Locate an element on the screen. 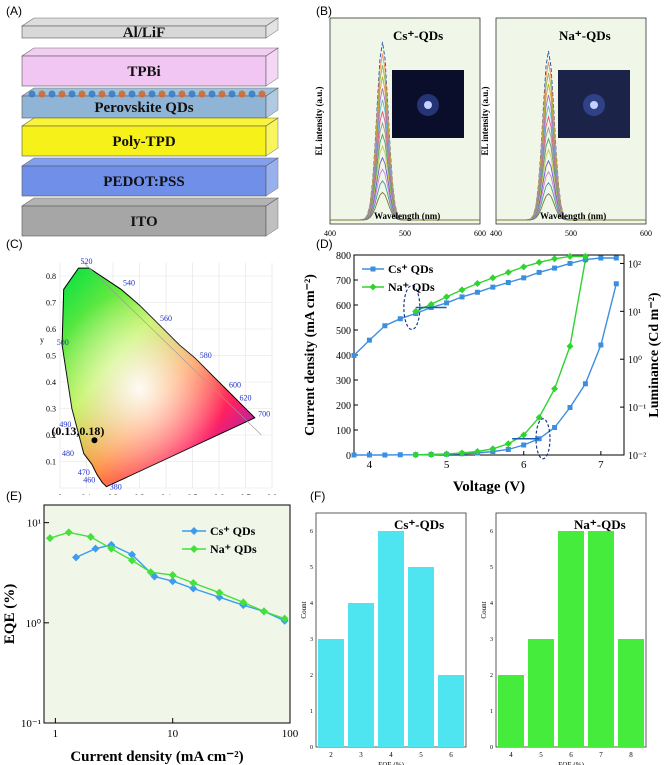 The width and height of the screenshot is (667, 765). plot-title: Cs⁺-QDs is located at coordinates (419, 524).